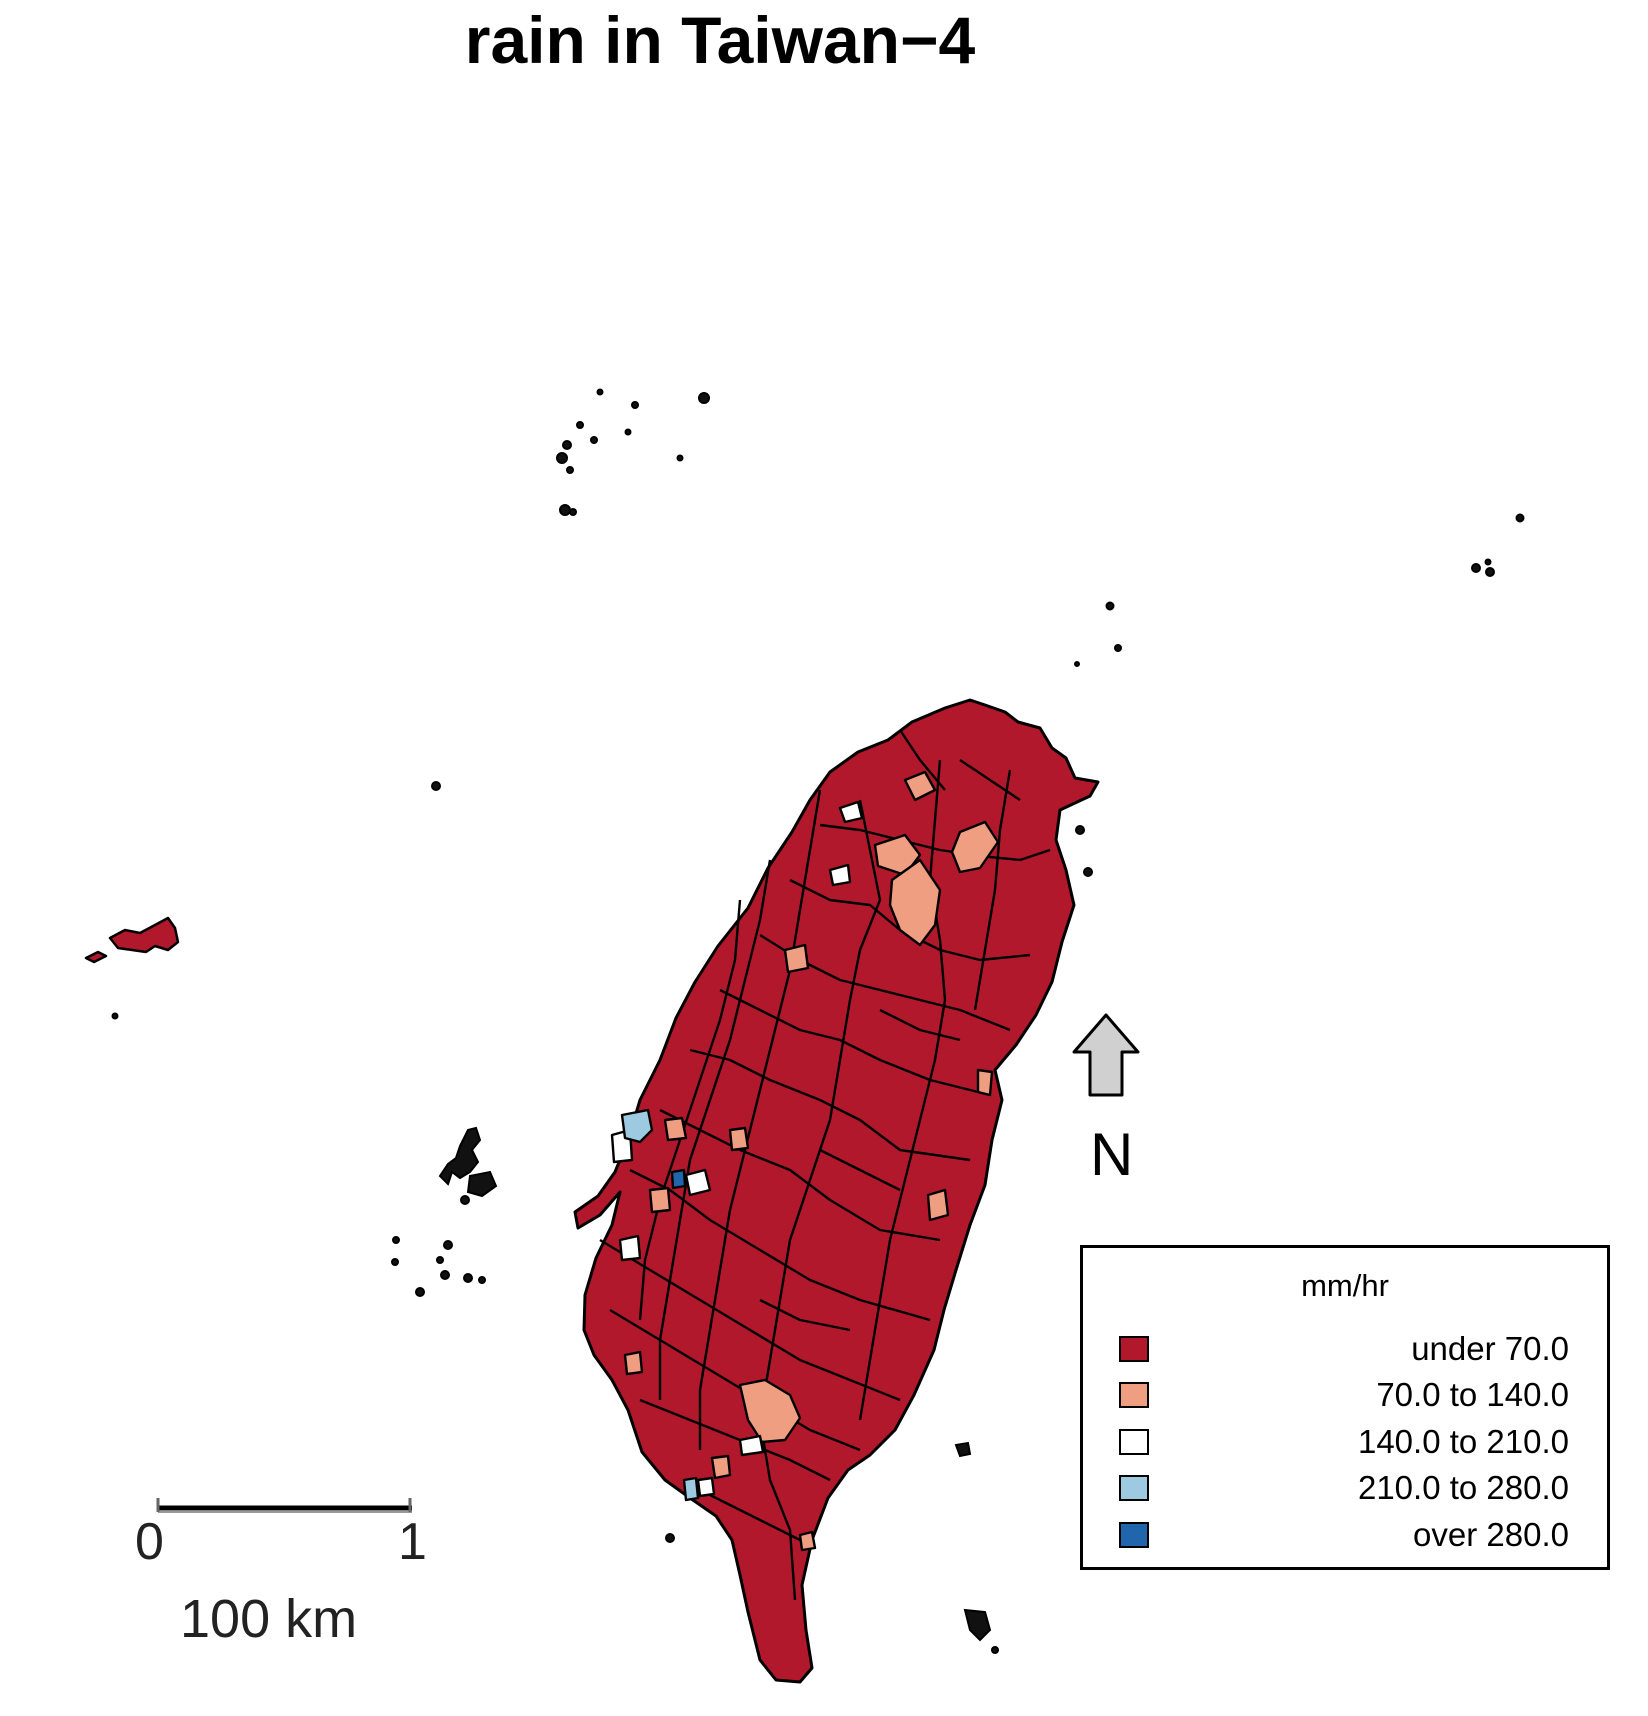  What do you see at coordinates (1106, 1055) in the screenshot?
I see `north-arrow` at bounding box center [1106, 1055].